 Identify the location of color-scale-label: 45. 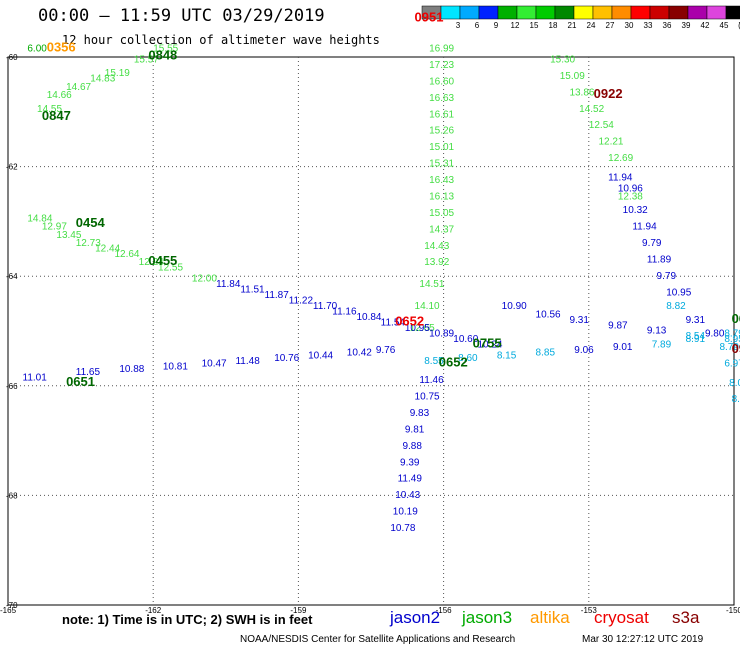
(724, 25).